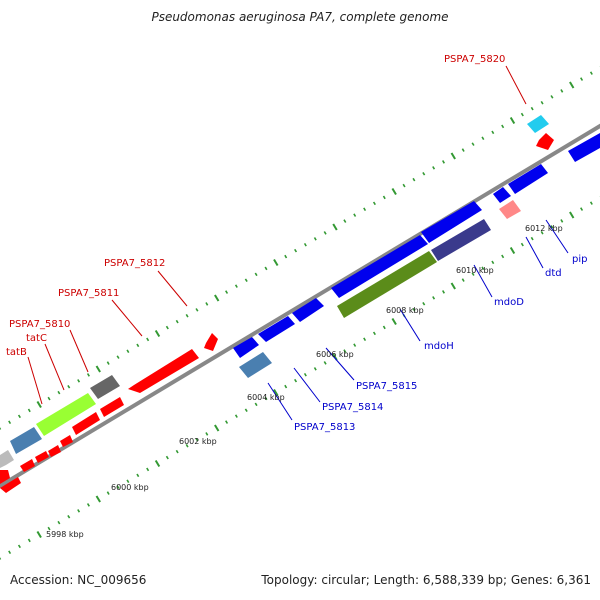 The image size is (600, 600). Describe the element at coordinates (88, 293) in the screenshot. I see `label-5811: PSPA7_5811` at that location.